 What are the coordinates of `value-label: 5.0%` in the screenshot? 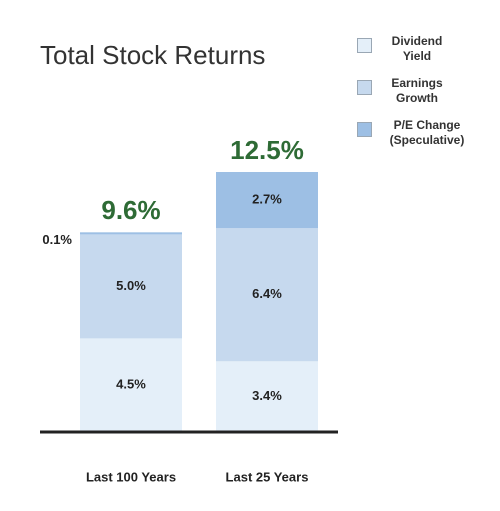 It's located at (131, 285).